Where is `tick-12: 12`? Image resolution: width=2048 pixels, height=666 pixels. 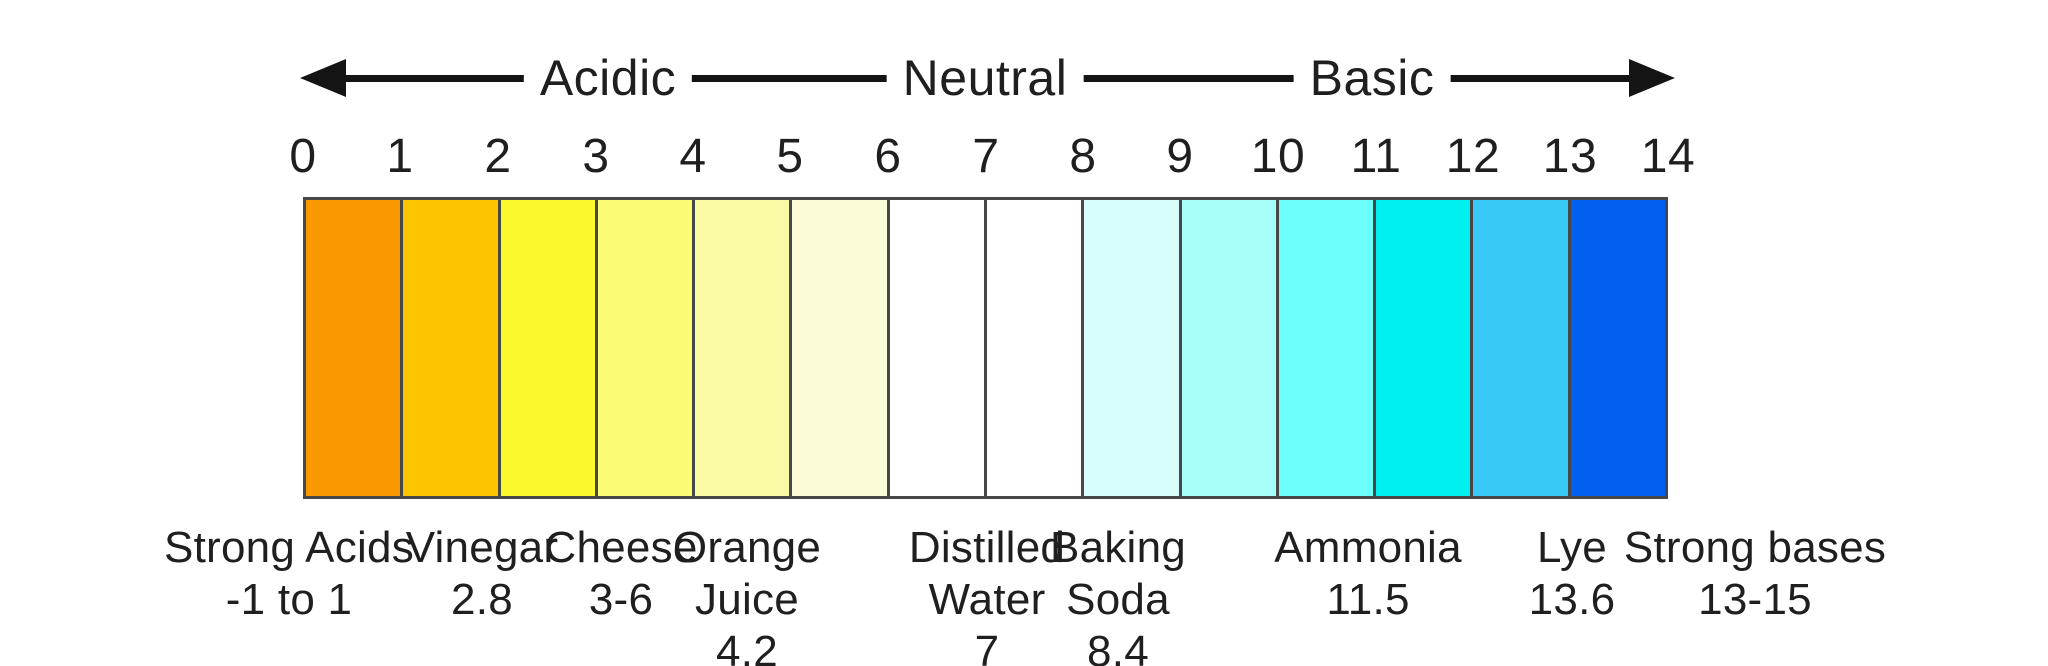
tick-12: 12 is located at coordinates (1473, 156).